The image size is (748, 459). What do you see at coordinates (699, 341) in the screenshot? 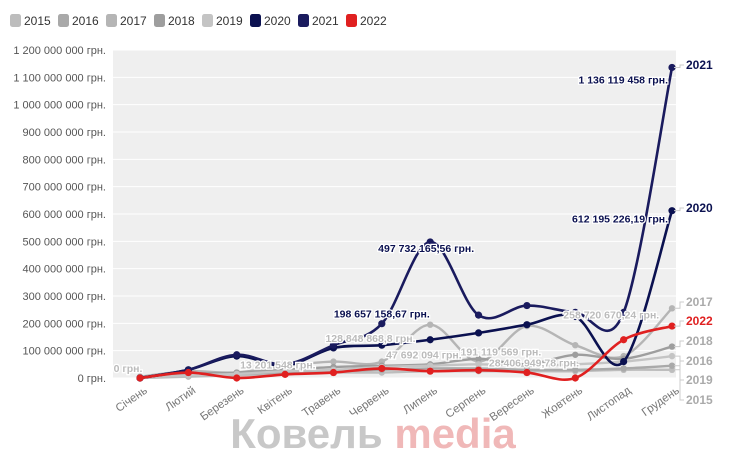
I see `end-label: 2018` at bounding box center [699, 341].